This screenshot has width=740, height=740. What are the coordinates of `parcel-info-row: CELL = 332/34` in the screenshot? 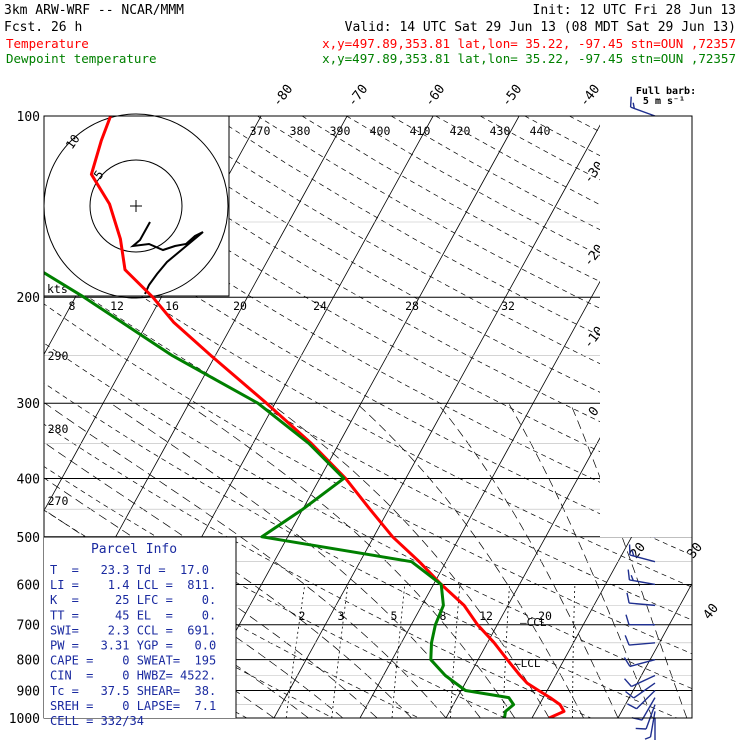 It's located at (97, 721).